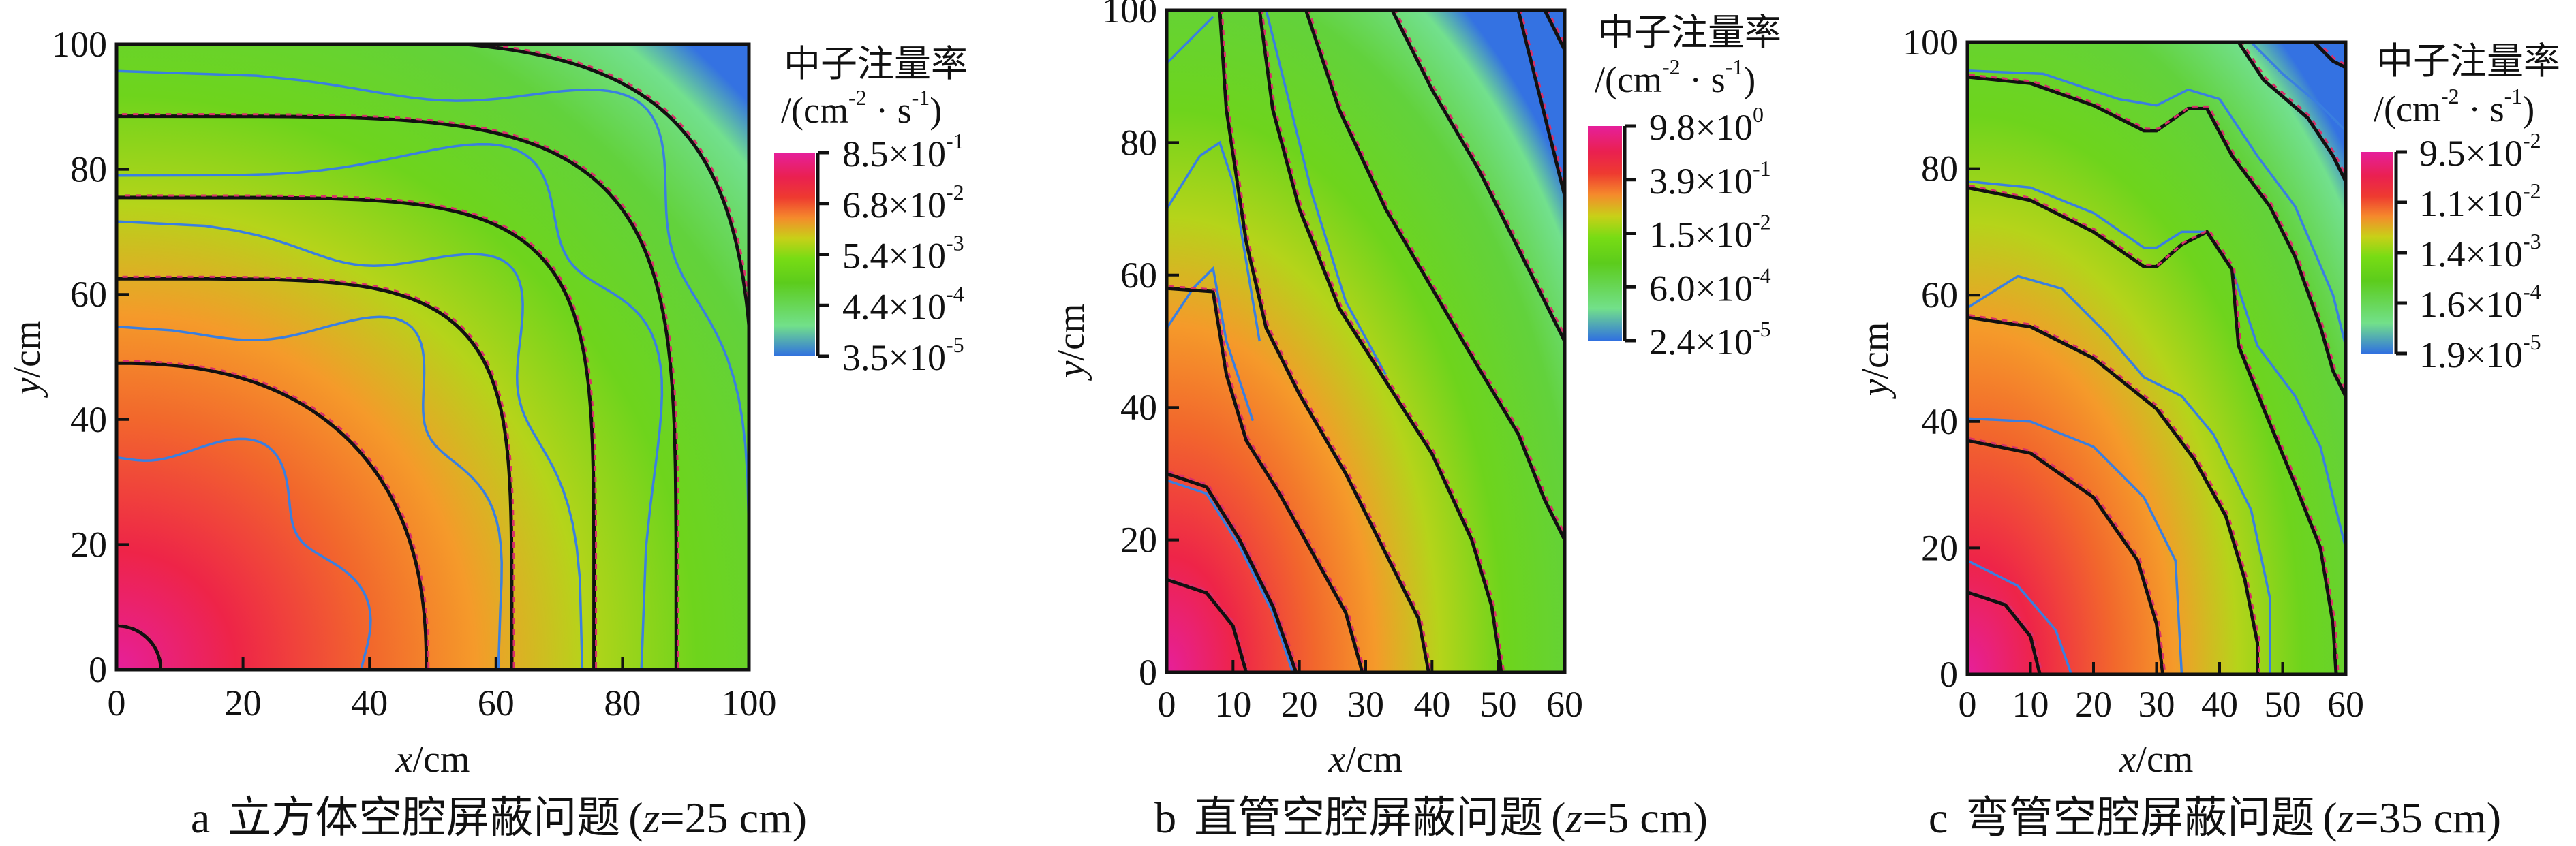  What do you see at coordinates (27, 387) in the screenshot?
I see `y-axis-var: y` at bounding box center [27, 387].